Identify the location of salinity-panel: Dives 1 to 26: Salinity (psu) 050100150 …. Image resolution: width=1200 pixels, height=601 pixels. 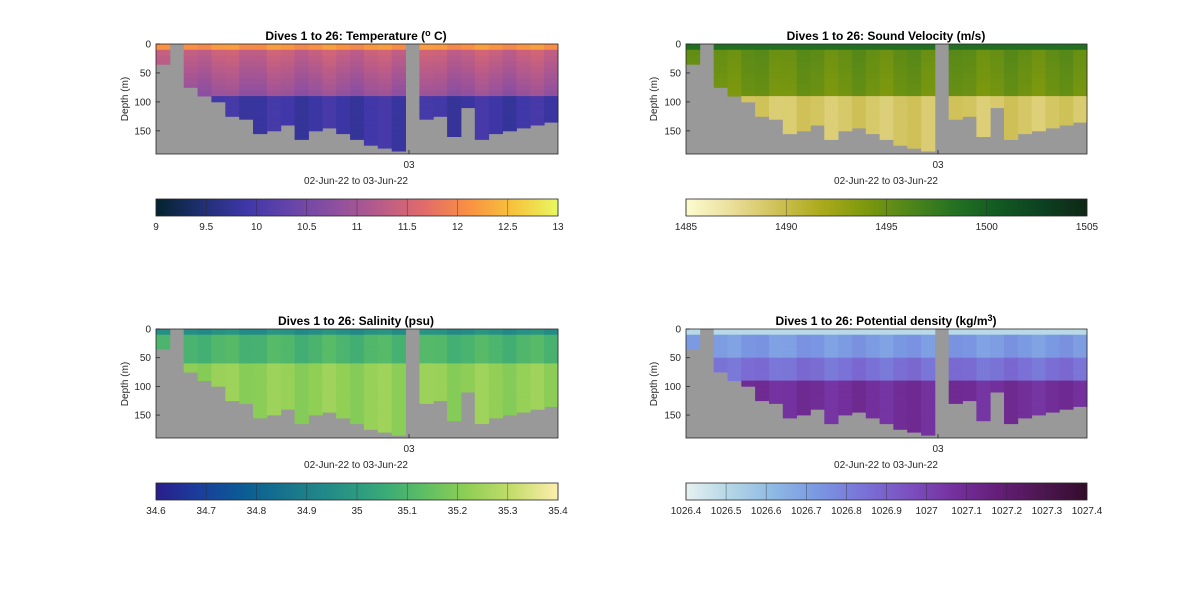
(344, 415).